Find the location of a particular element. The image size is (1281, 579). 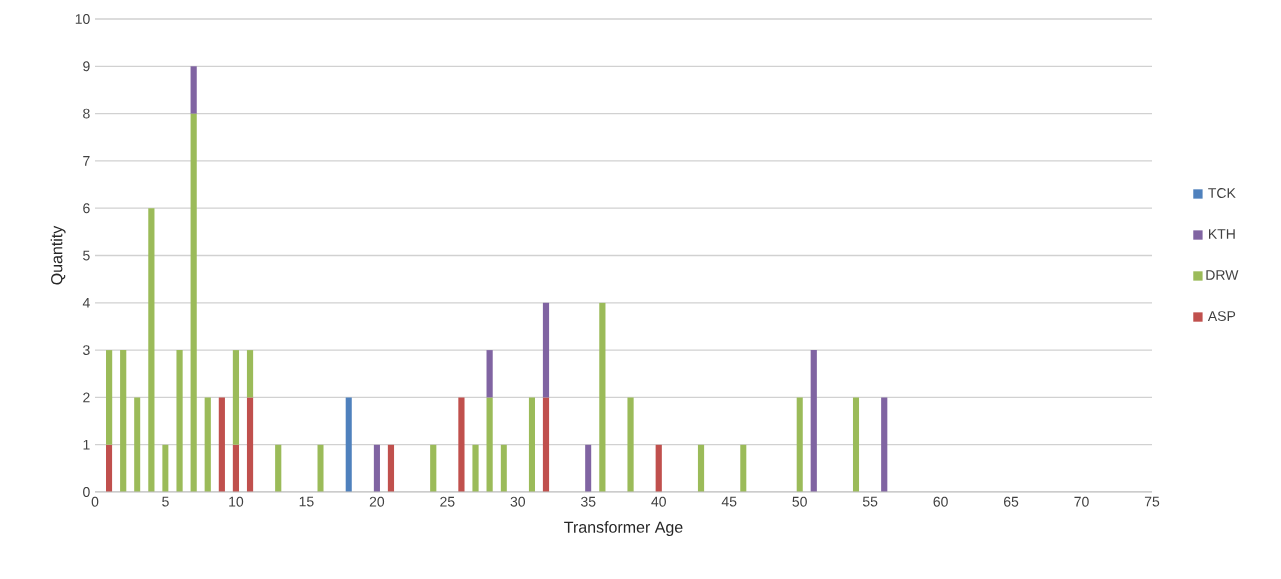

y-tick-label: 1 is located at coordinates (86, 444).